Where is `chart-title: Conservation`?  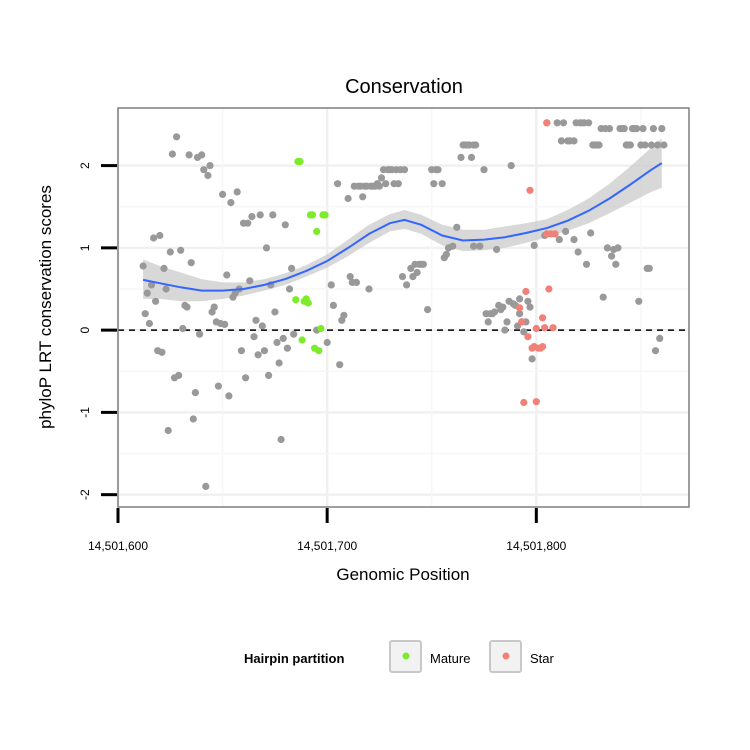
chart-title: Conservation is located at coordinates (404, 87).